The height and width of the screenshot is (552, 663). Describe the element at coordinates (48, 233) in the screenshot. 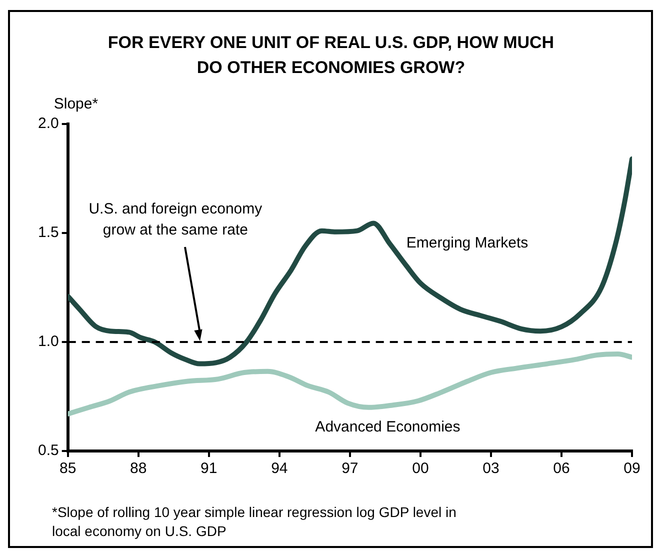

I see `y-tick-label: 1.5` at that location.